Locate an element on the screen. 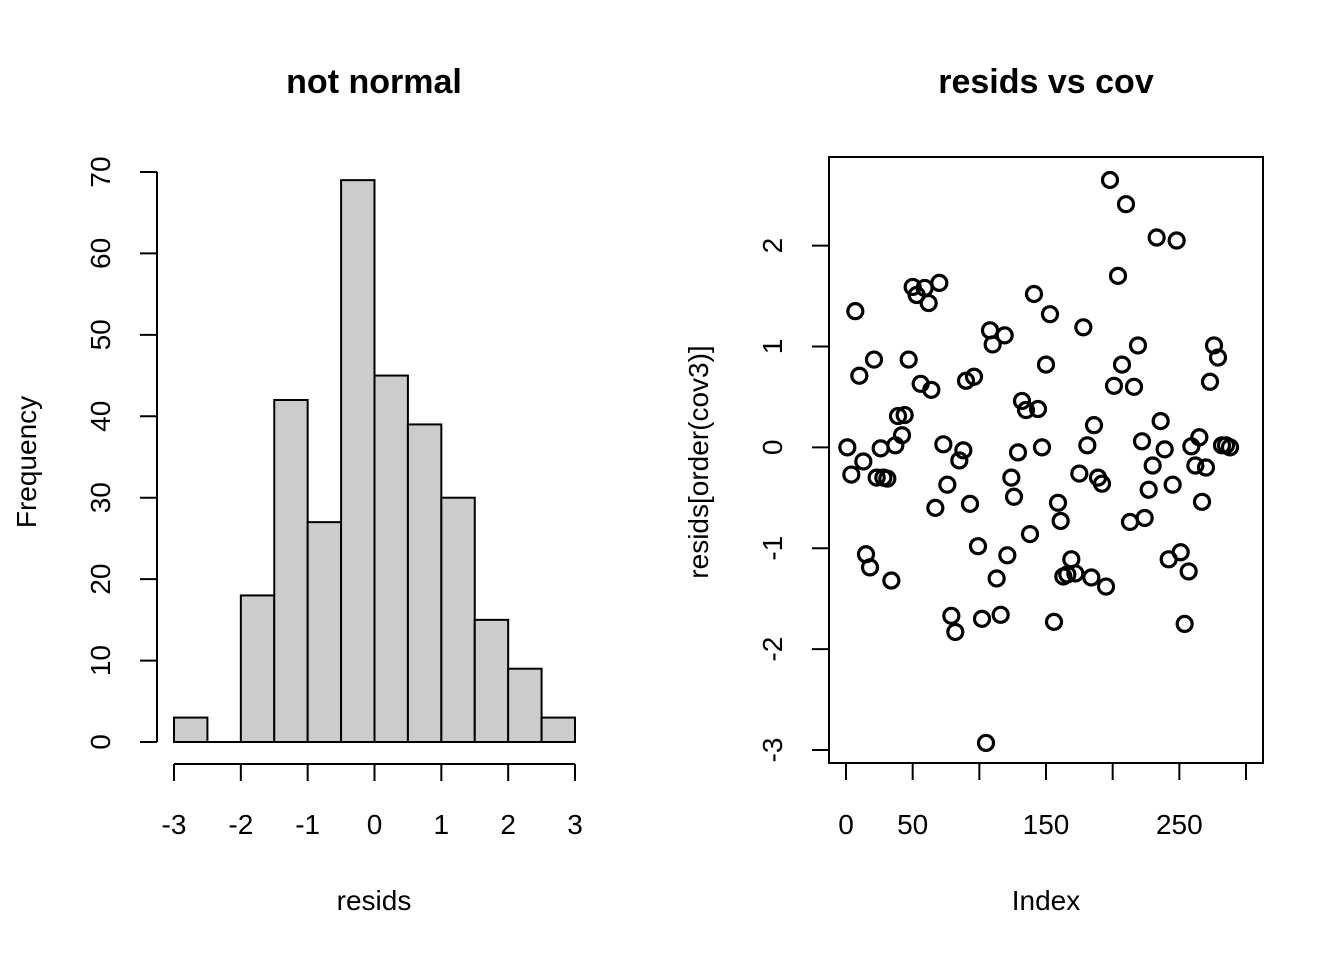  histogram-y-tick-label: 60 is located at coordinates (100, 253).